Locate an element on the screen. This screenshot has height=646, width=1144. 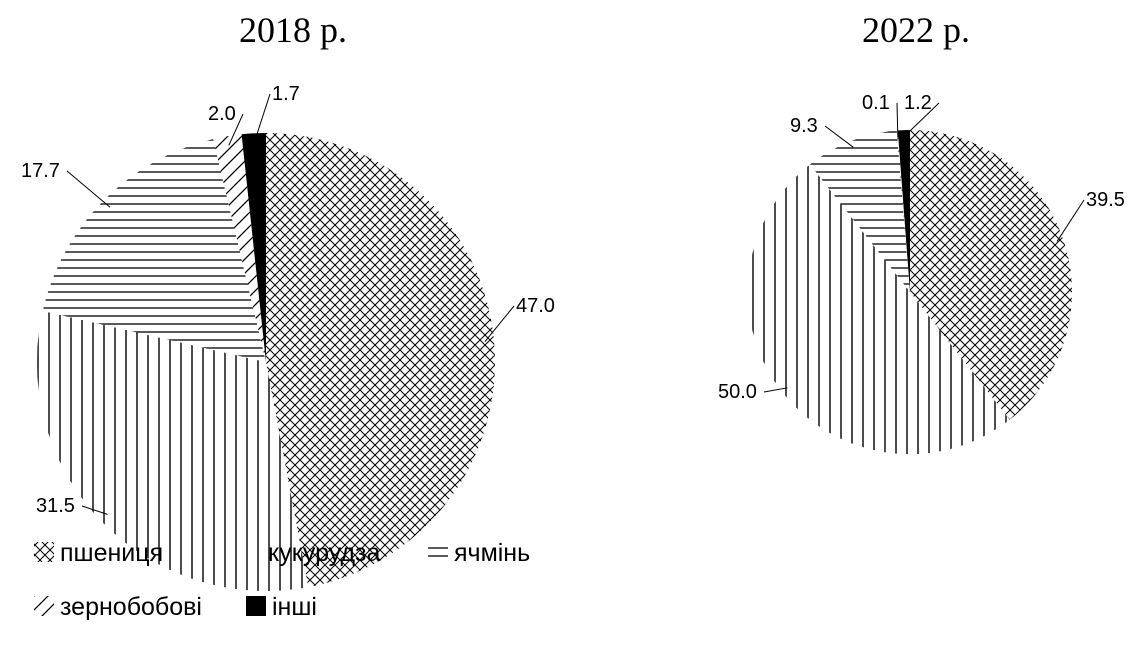
legend-swatch-other is located at coordinates (256, 606).